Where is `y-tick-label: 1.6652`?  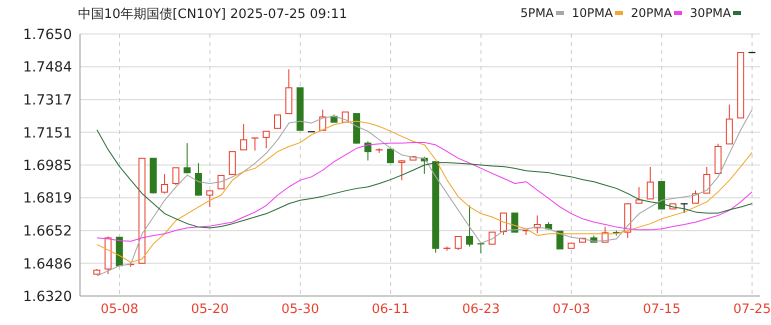 y-tick-label: 1.6652 is located at coordinates (47, 232).